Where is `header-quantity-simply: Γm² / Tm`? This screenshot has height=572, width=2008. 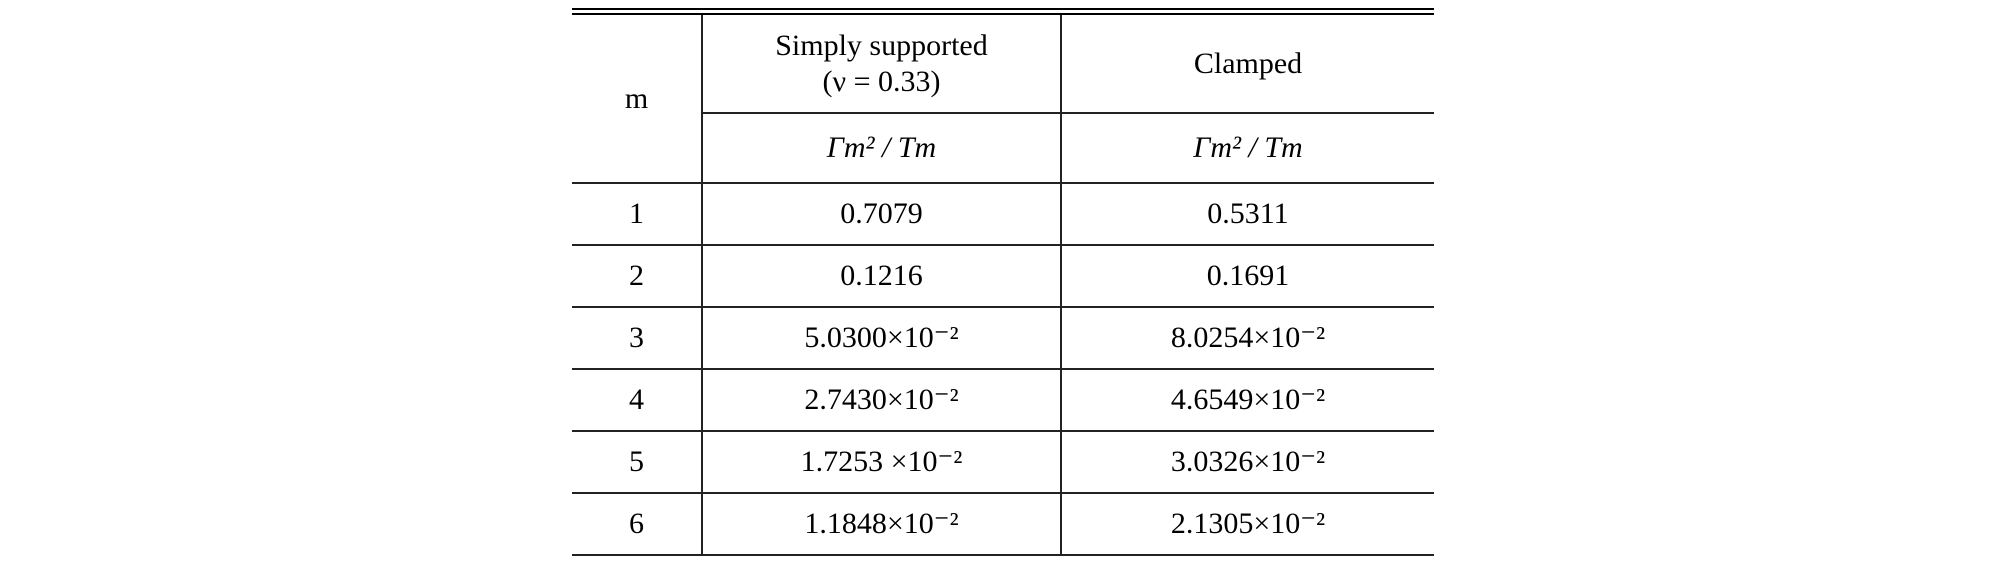 header-quantity-simply: Γm² / Tm is located at coordinates (881, 148).